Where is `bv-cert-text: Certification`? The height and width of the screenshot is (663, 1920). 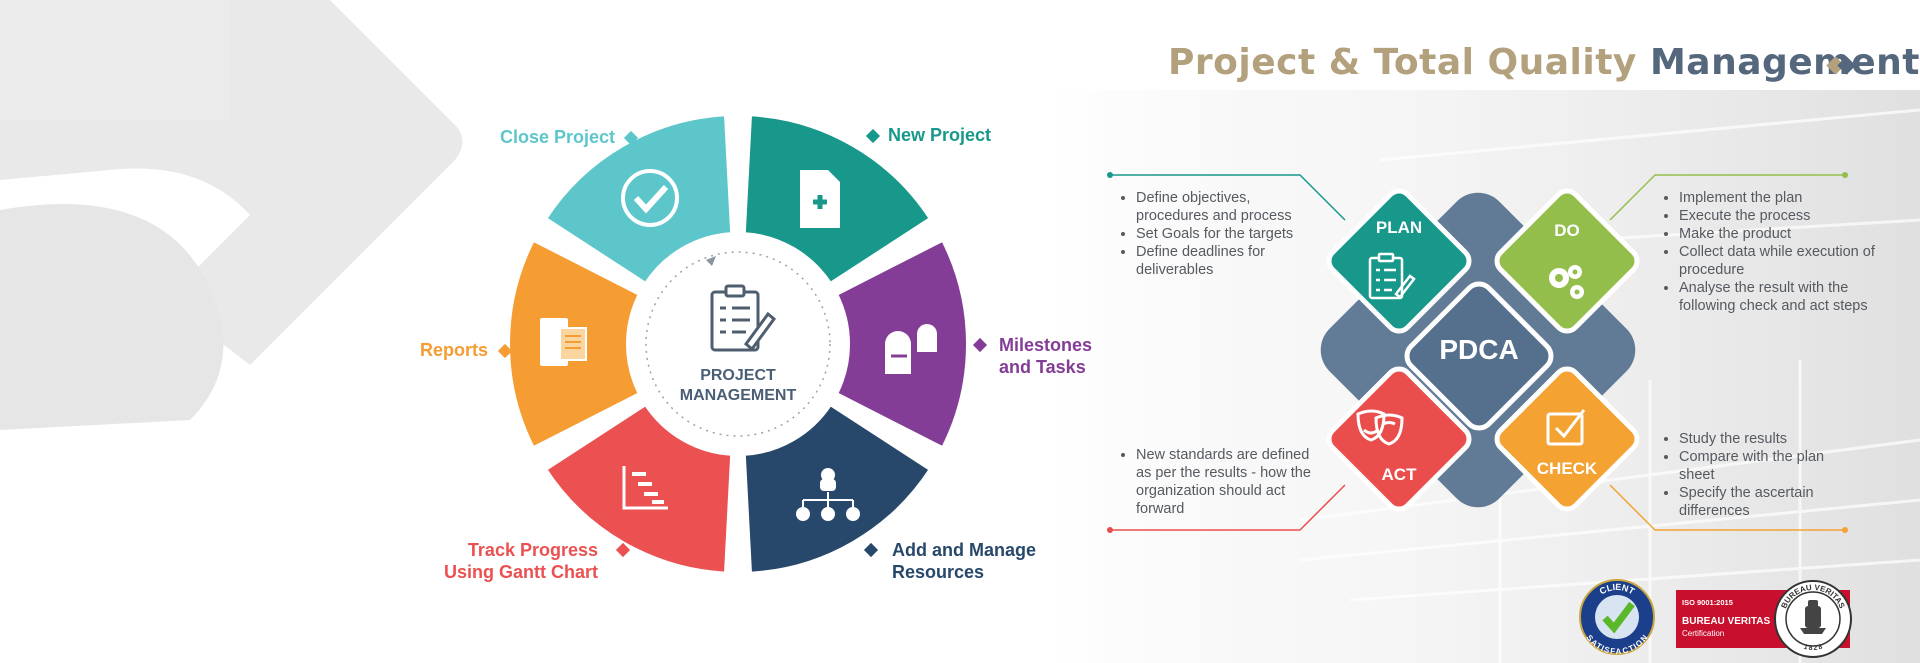
bv-cert-text: Certification is located at coordinates (1703, 633).